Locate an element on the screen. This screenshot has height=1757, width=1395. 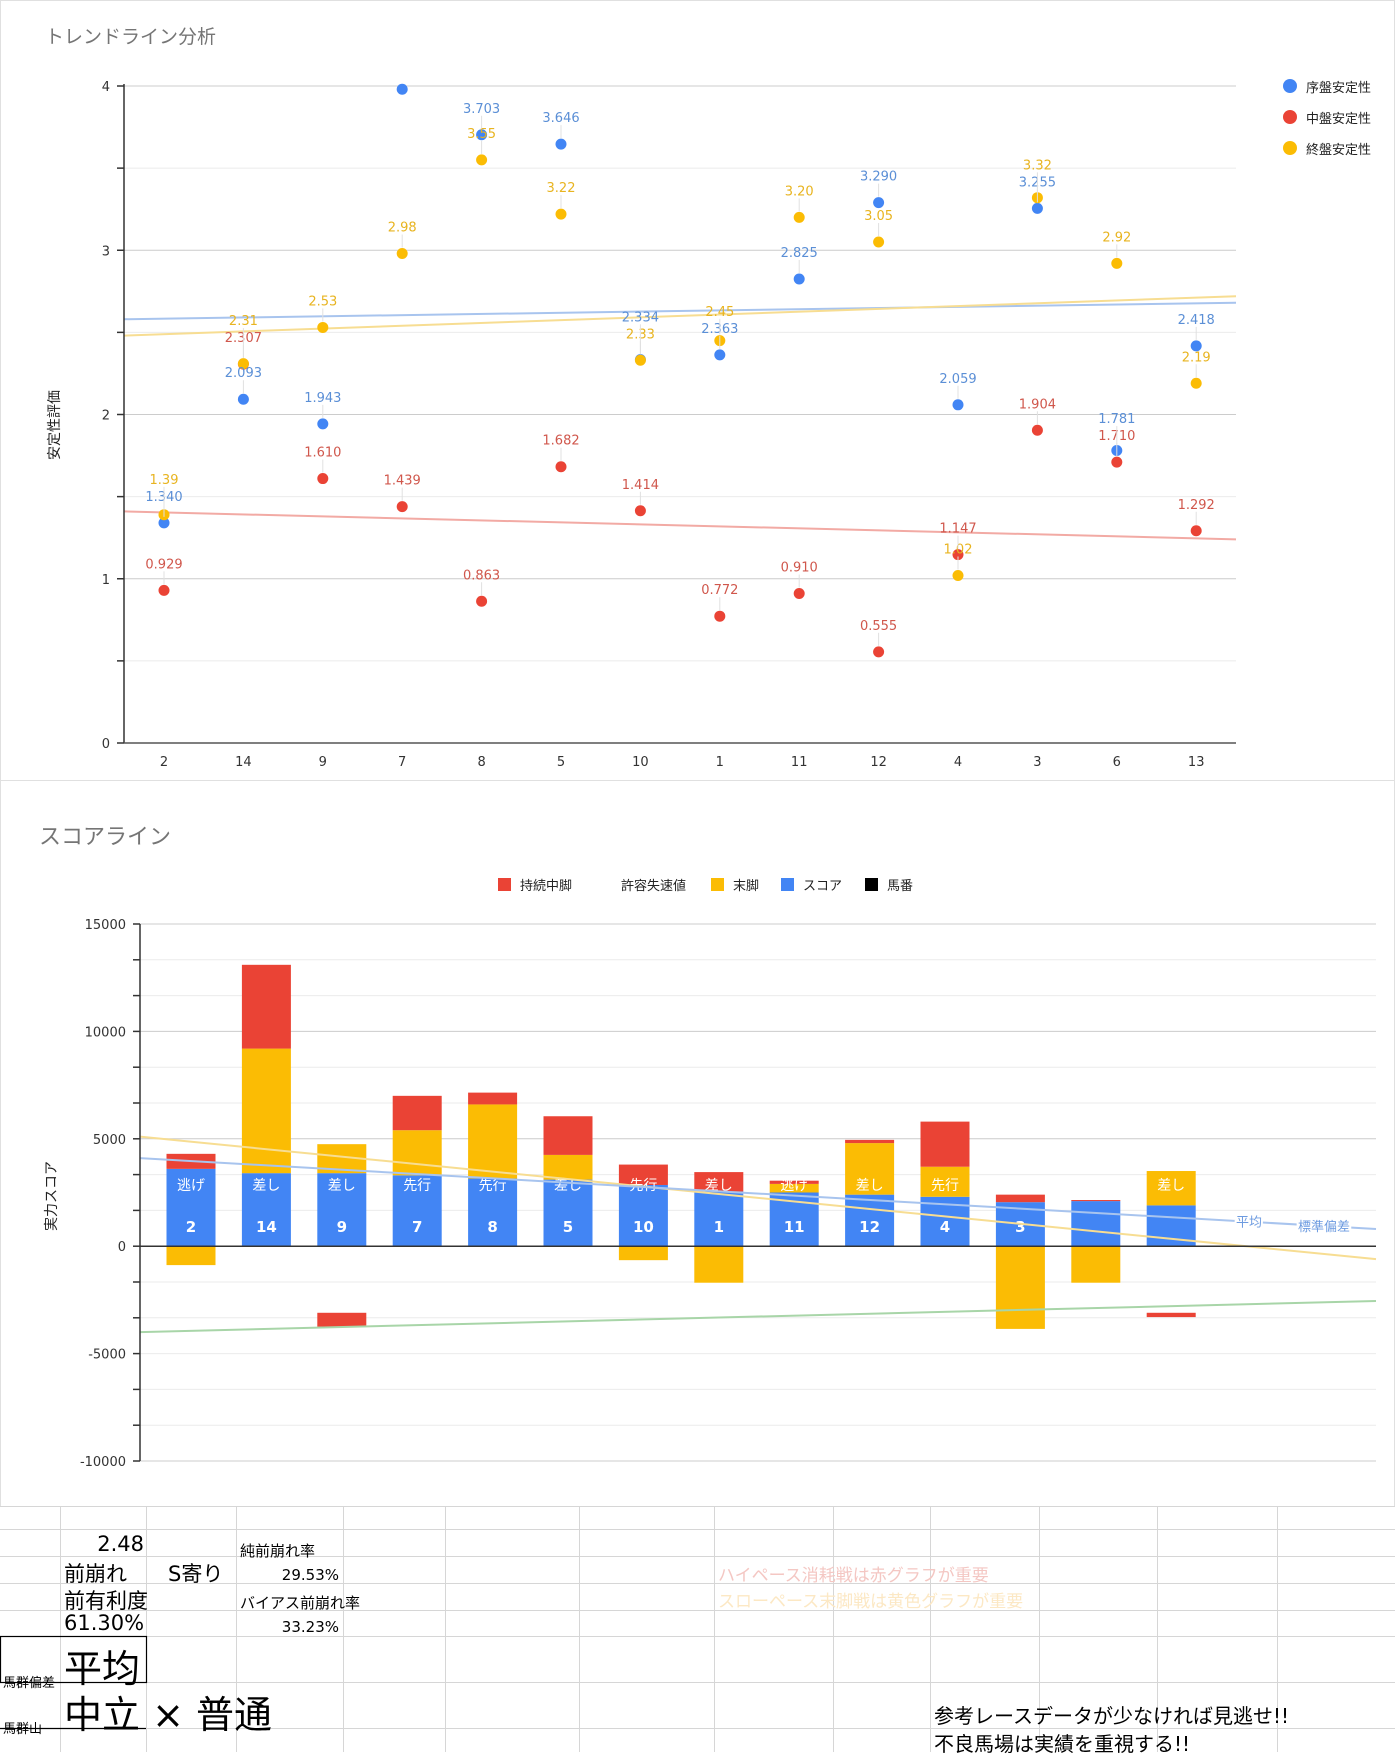
bar-horse-number: 10 is located at coordinates (643, 1227).